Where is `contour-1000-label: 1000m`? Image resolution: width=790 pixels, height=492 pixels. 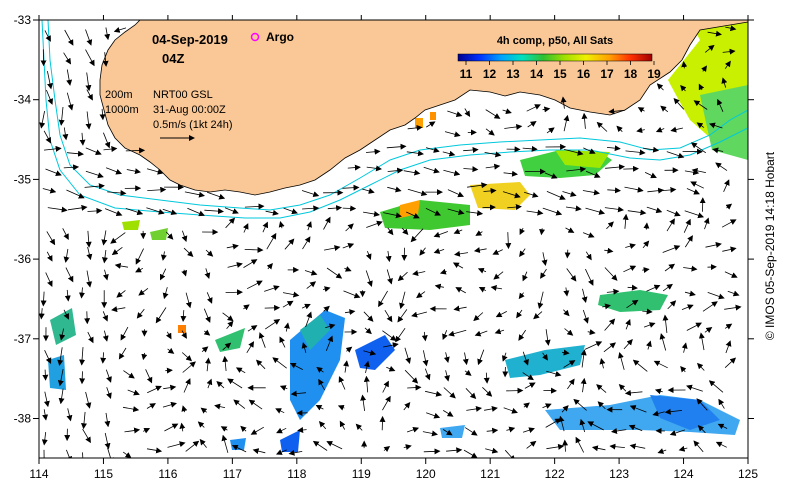 contour-1000-label: 1000m is located at coordinates (122, 110).